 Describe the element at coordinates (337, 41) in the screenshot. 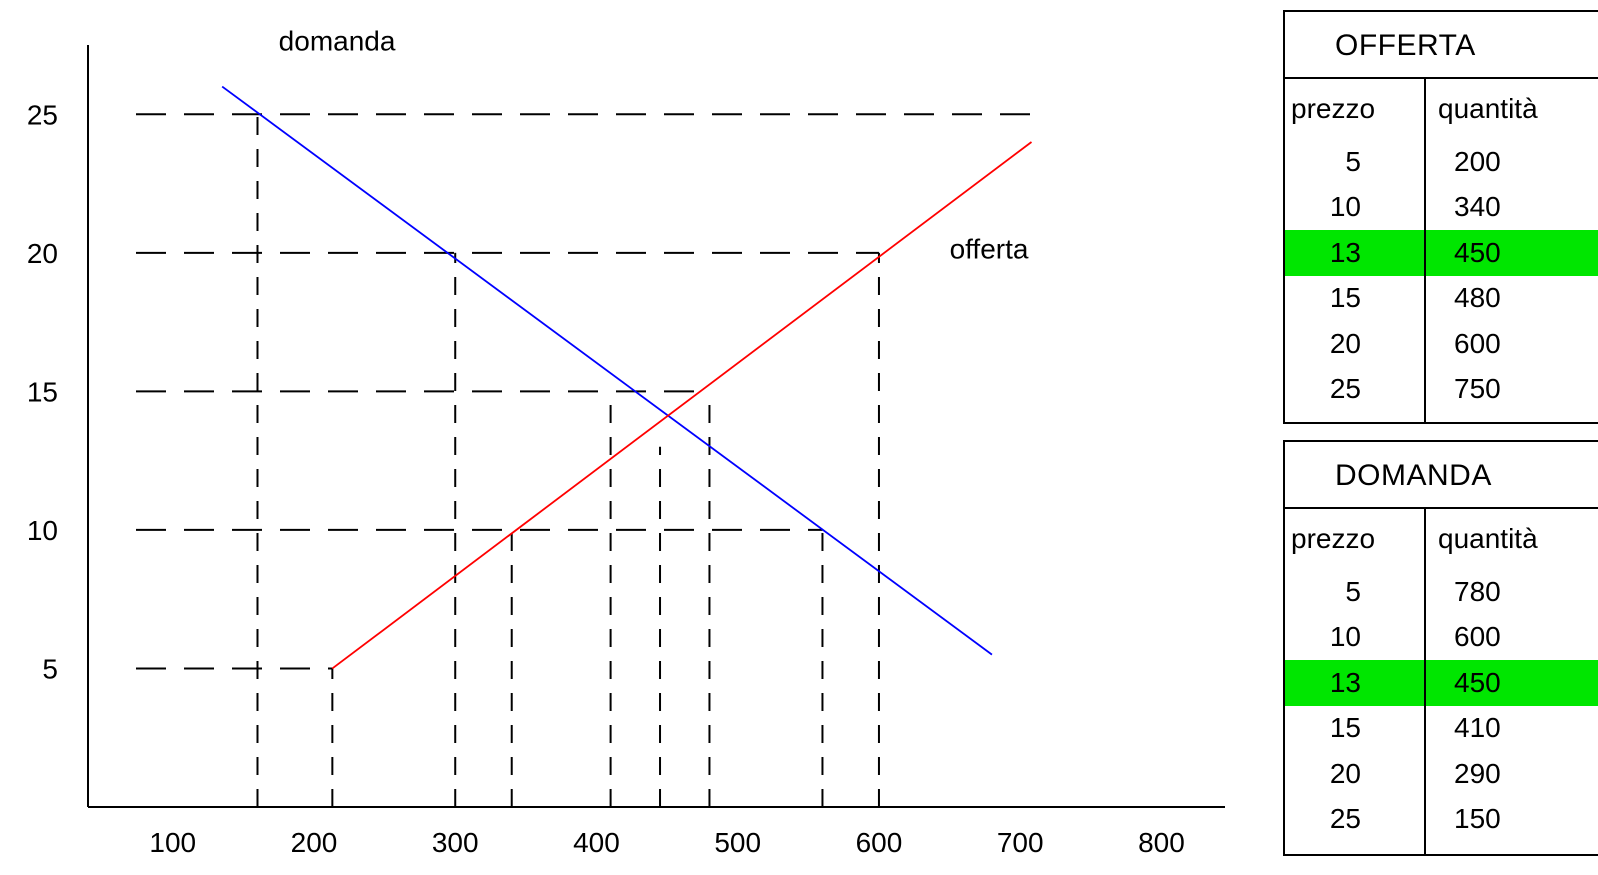

I see `curve-label-domanda: domanda` at that location.